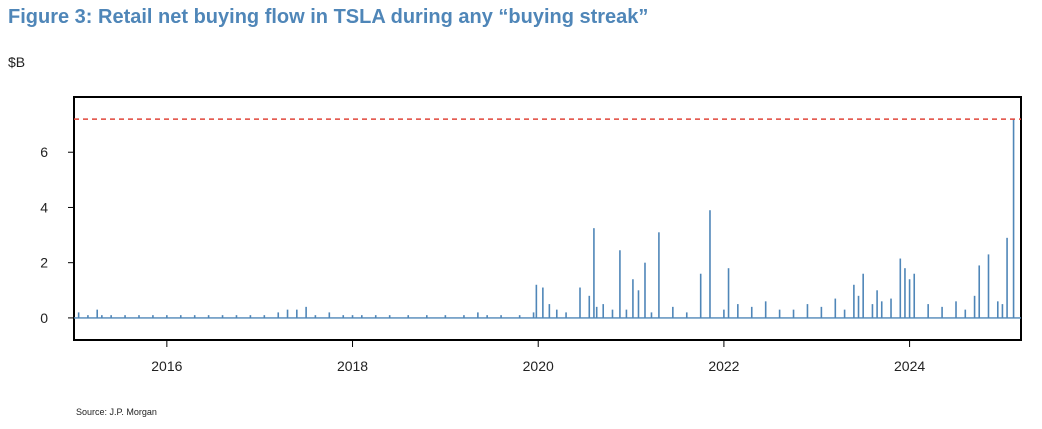 Image resolution: width=1042 pixels, height=429 pixels. Describe the element at coordinates (57, 235) in the screenshot. I see `y-axis-ticks: 0 2 4 6` at that location.